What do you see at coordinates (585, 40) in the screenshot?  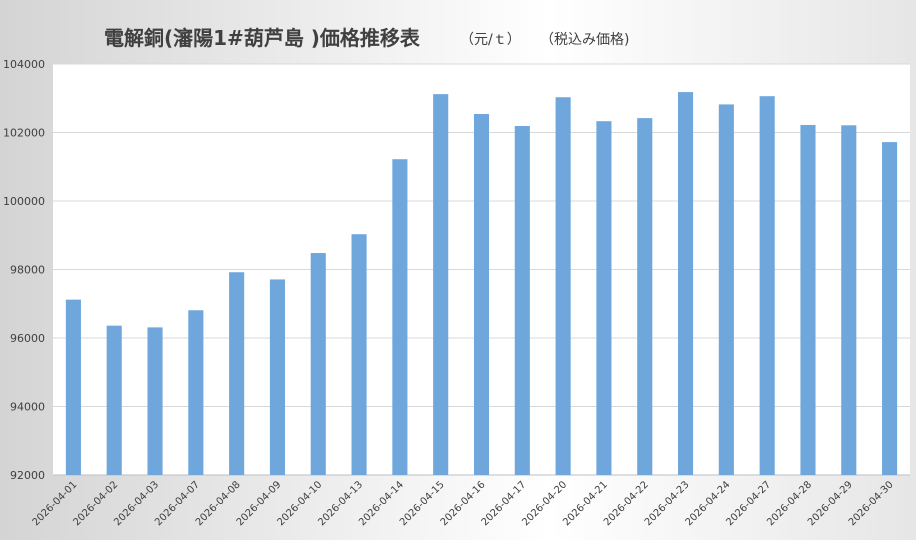 I see `chart-note-label: （税込み価格)` at bounding box center [585, 40].